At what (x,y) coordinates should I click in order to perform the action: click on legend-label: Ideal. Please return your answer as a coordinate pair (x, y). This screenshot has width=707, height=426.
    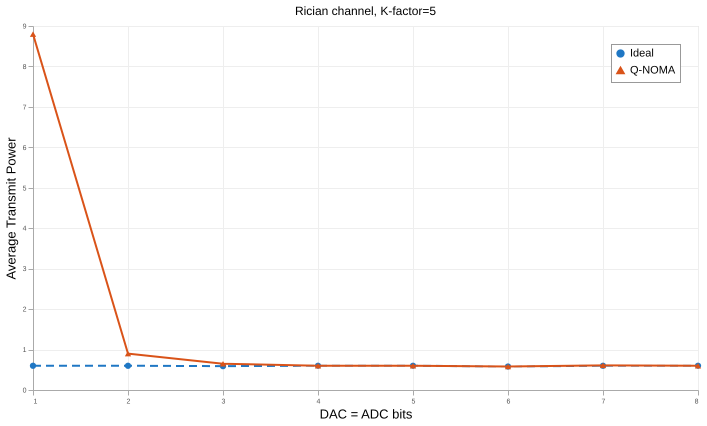
    Looking at the image, I should click on (642, 54).